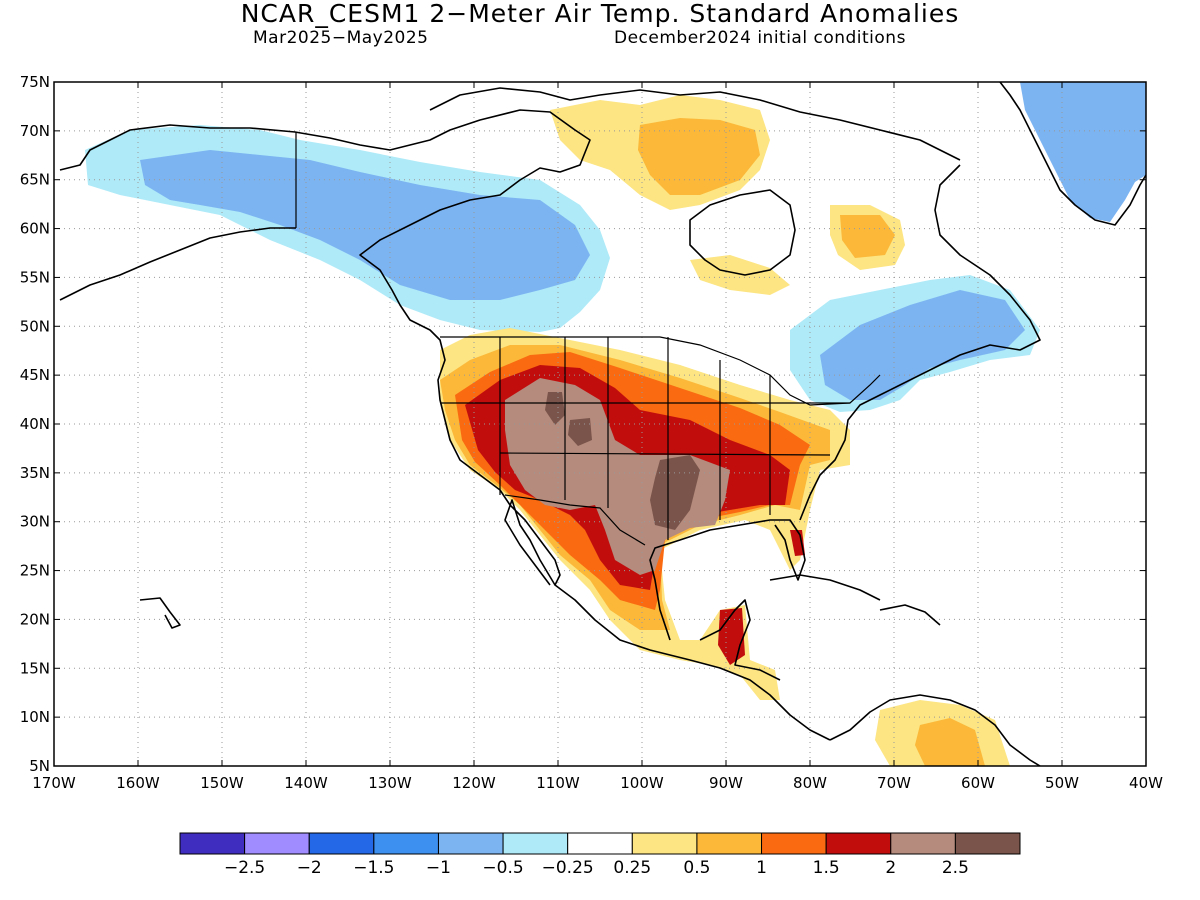 The image size is (1200, 900). I want to click on coastline-hispaniola, so click(910, 615).